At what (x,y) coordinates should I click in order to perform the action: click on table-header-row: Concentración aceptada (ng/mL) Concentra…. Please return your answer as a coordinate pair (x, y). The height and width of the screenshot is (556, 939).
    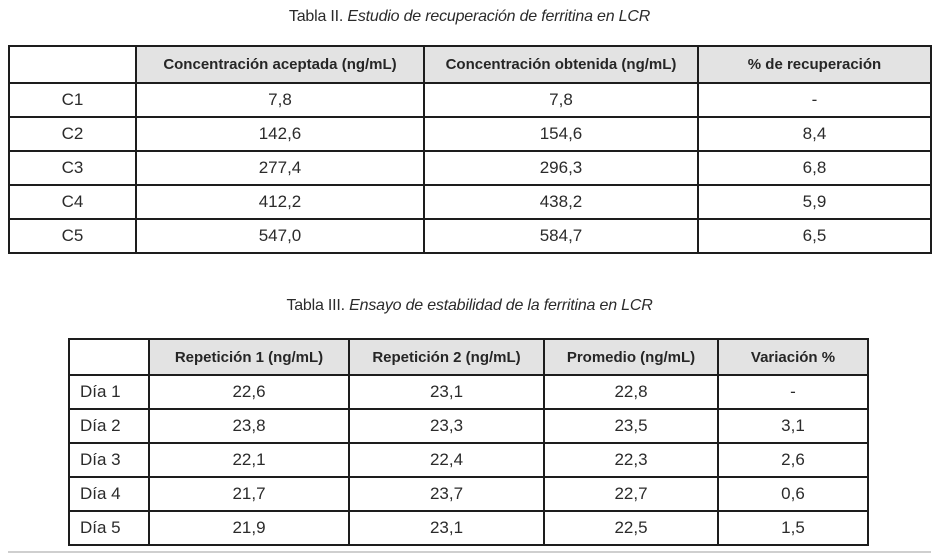
    Looking at the image, I should click on (470, 64).